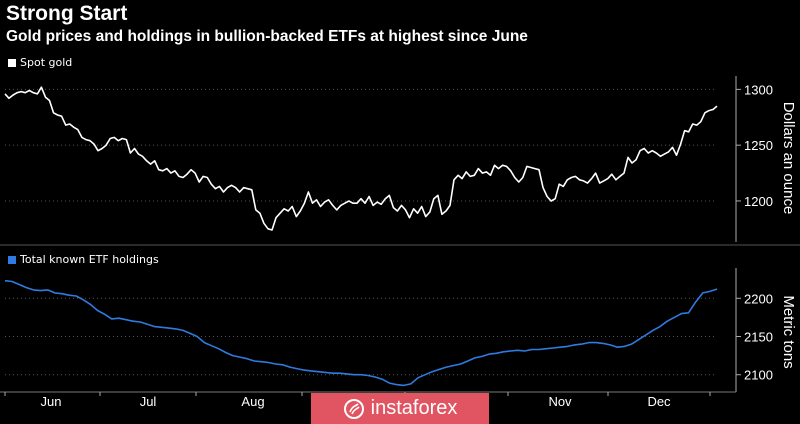  Describe the element at coordinates (148, 401) in the screenshot. I see `x-tick-label: Jul` at that location.